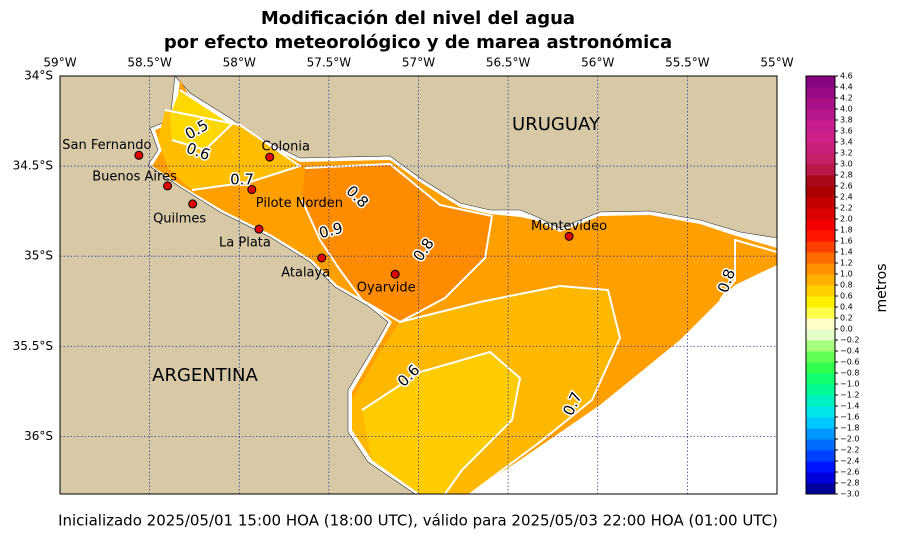 The height and width of the screenshot is (539, 898). I want to click on title: Modificación del nivel del agua, so click(418, 18).